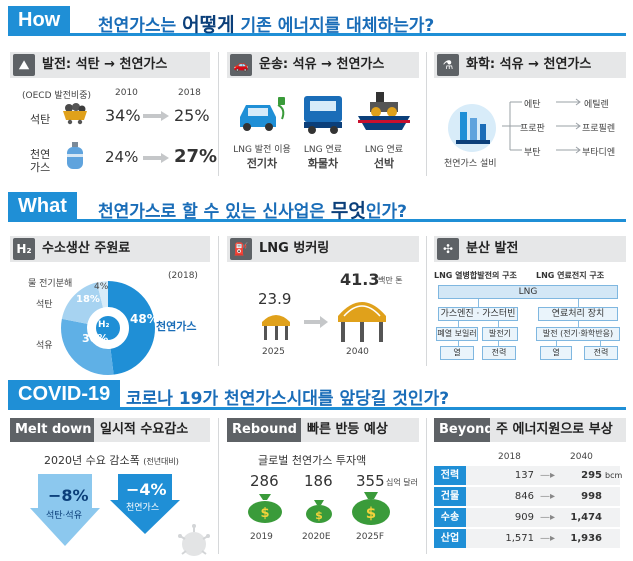 The width and height of the screenshot is (633, 561). What do you see at coordinates (390, 280) in the screenshot?
I see `bunkering-unit: 백만 톤` at bounding box center [390, 280].